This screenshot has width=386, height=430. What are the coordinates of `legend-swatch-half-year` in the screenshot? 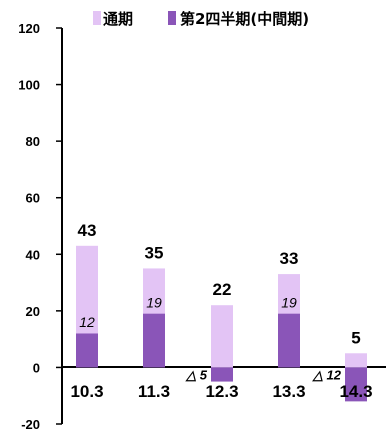 It's located at (172, 18).